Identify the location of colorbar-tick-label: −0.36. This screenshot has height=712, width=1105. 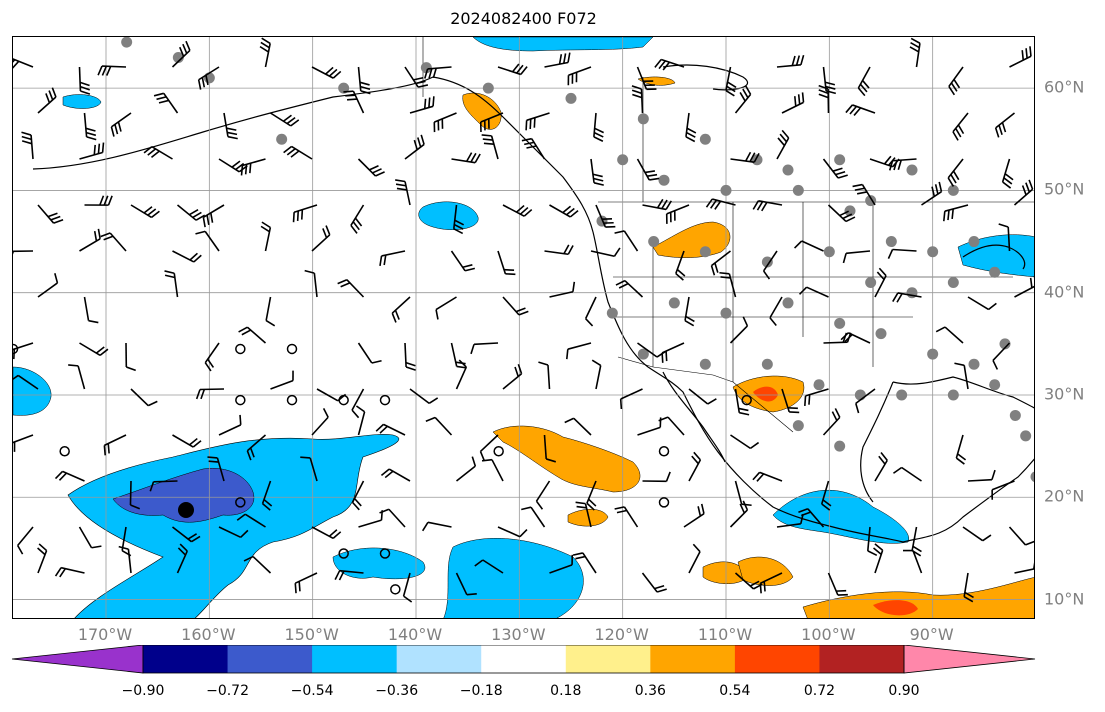
(397, 691).